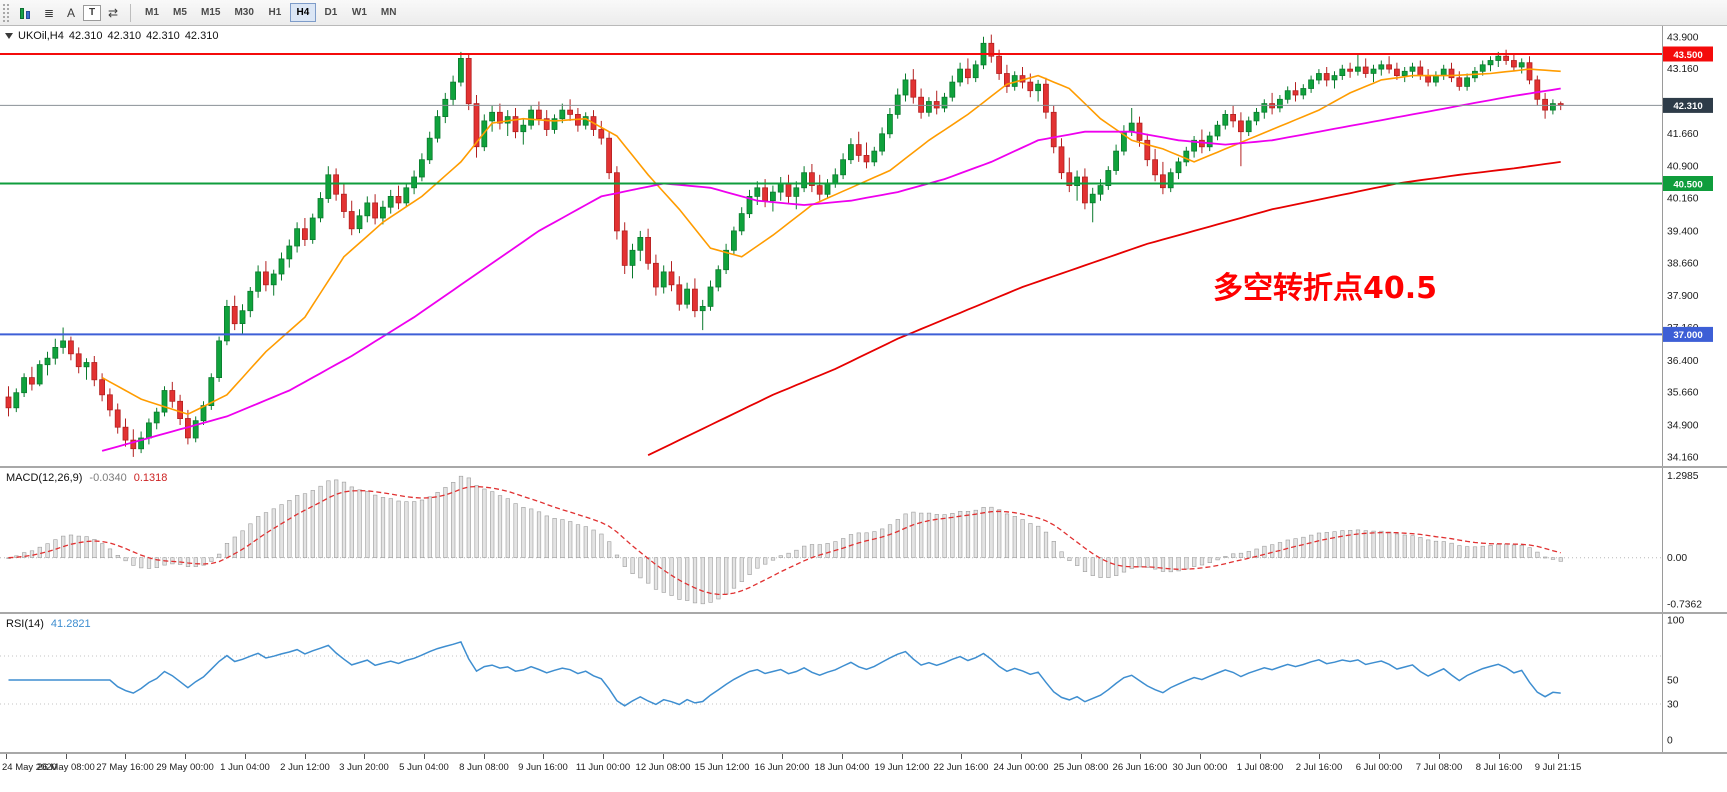 The height and width of the screenshot is (792, 1727). What do you see at coordinates (863, 613) in the screenshot?
I see `pane-separator-rsi` at bounding box center [863, 613].